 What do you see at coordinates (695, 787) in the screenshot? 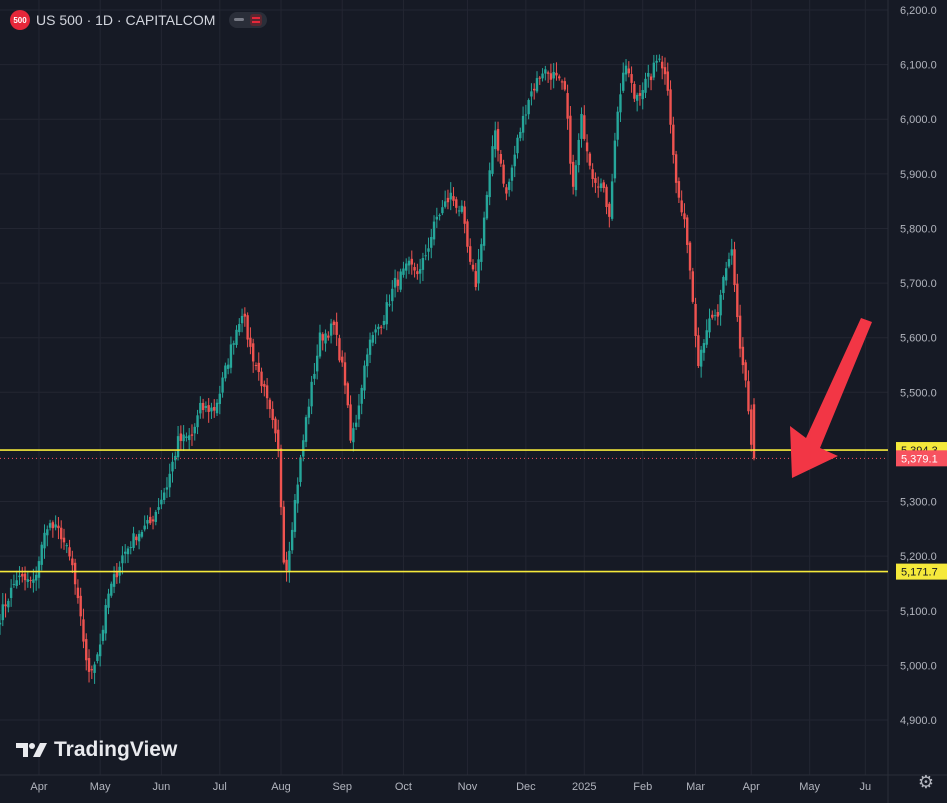
I see `x-tick-label: Mar` at bounding box center [695, 787].